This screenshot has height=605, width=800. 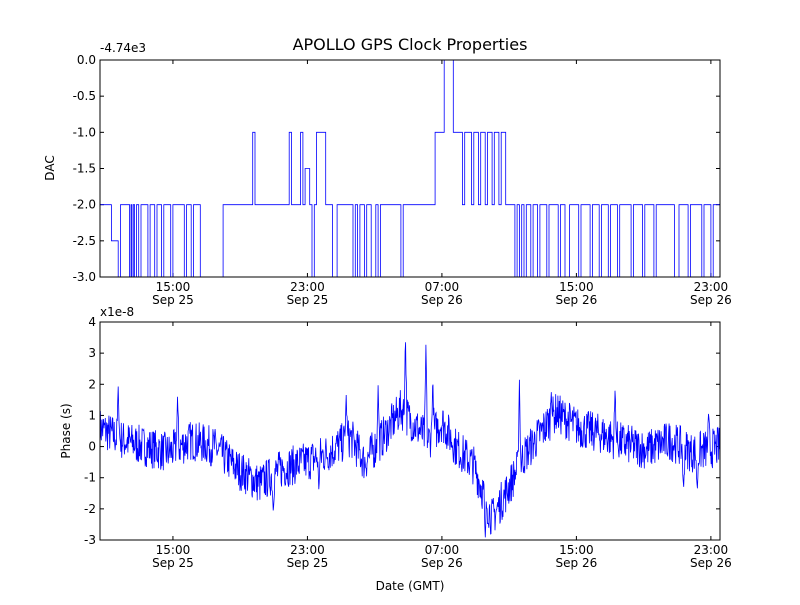 What do you see at coordinates (50, 167) in the screenshot?
I see `dac-y-axis-label: DAC` at bounding box center [50, 167].